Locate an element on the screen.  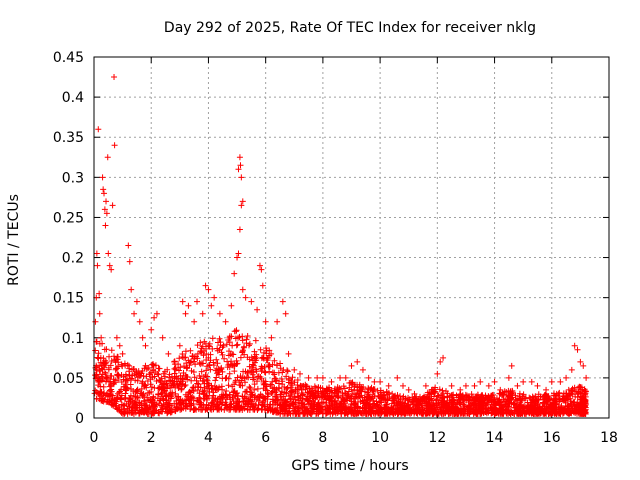
y-tick-label: 0.35 is located at coordinates (68, 138).